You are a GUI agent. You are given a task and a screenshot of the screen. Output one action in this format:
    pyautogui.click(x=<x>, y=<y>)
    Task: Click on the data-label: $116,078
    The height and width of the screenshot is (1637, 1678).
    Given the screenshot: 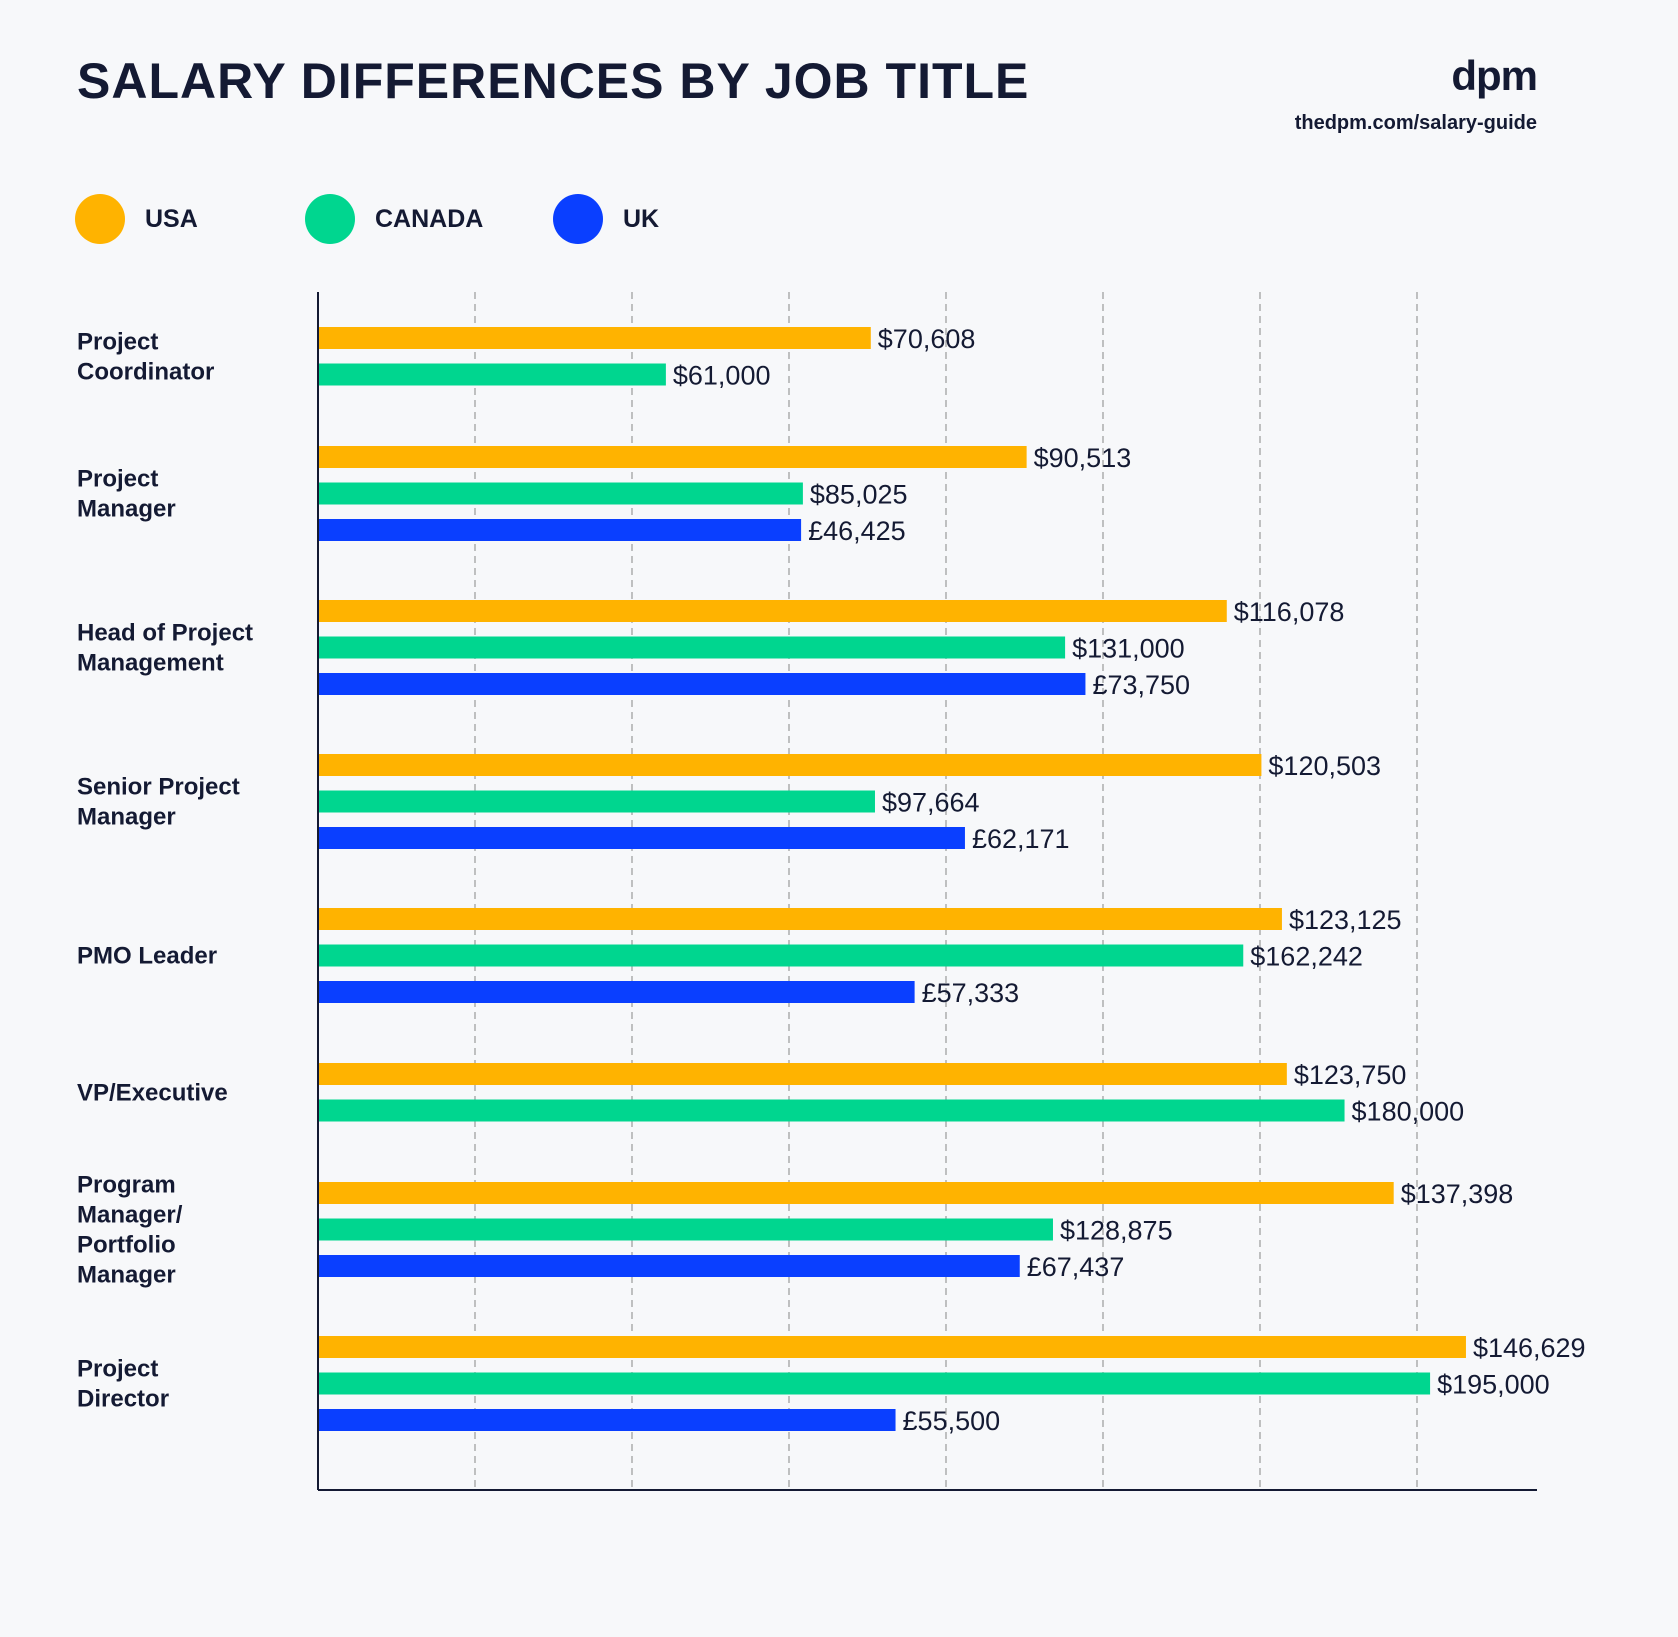 What is the action you would take?
    pyautogui.click(x=1289, y=612)
    